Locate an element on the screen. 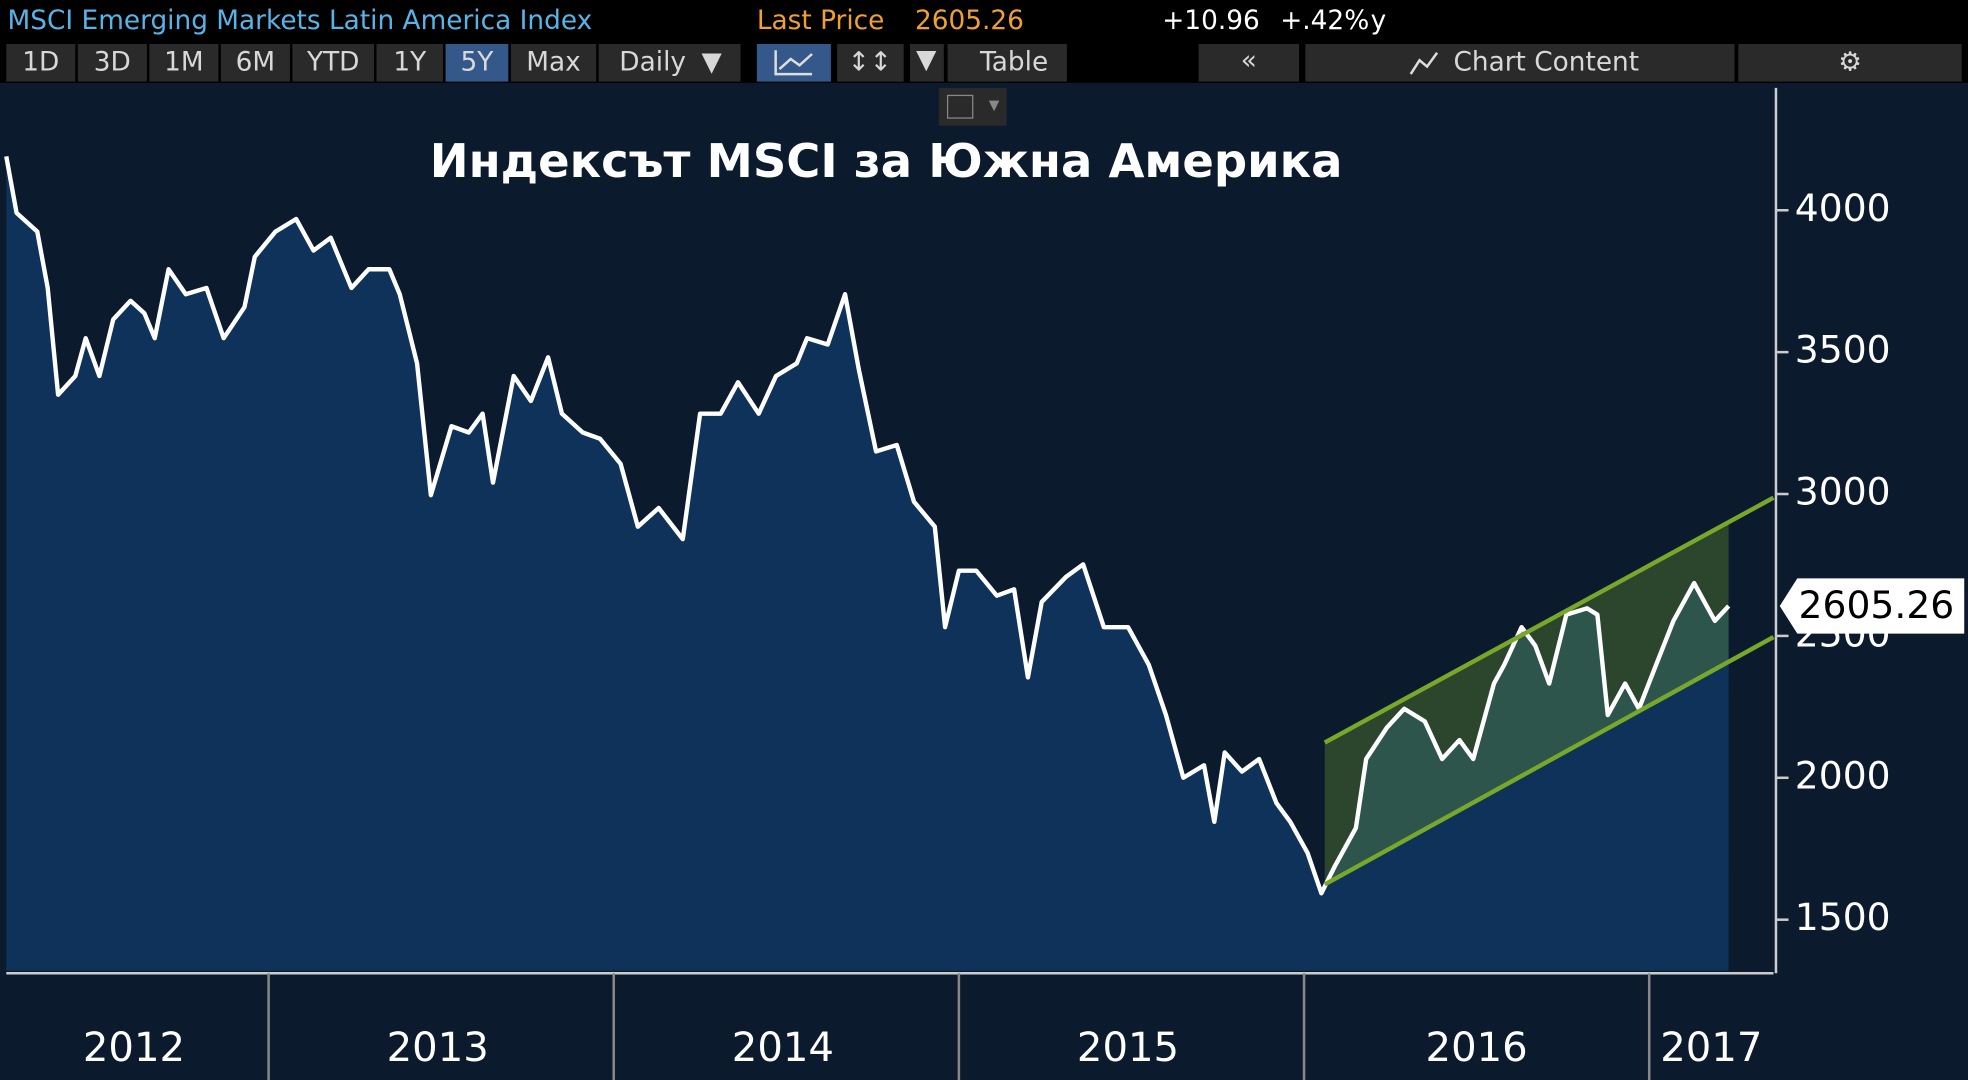  period-label: 1M is located at coordinates (184, 62).